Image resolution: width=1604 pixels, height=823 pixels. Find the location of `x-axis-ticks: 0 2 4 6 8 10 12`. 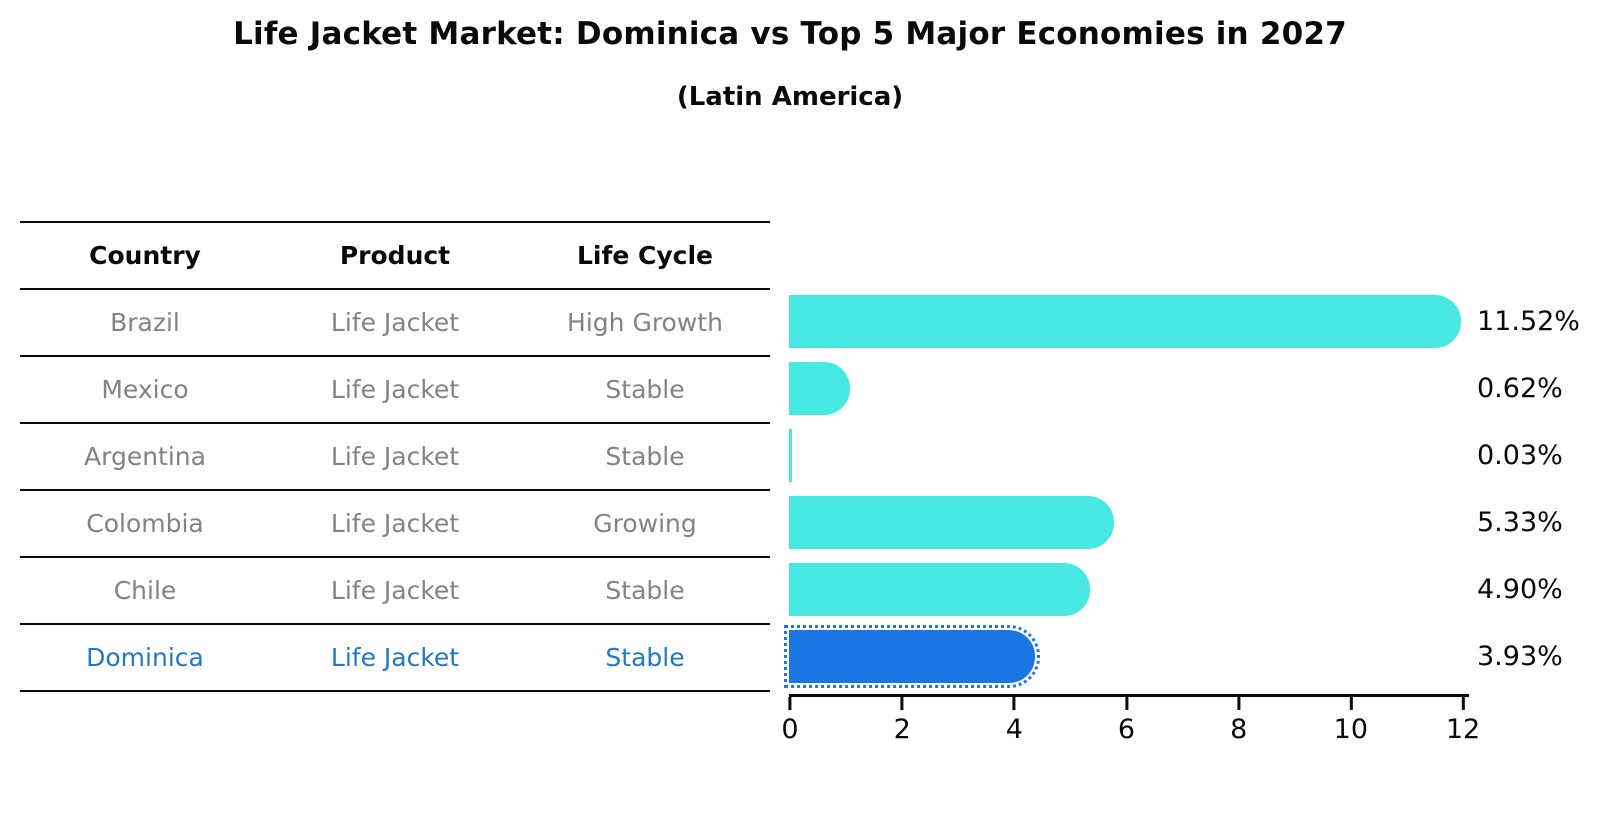

x-axis-ticks: 0 2 4 6 8 10 12 is located at coordinates (1130, 727).